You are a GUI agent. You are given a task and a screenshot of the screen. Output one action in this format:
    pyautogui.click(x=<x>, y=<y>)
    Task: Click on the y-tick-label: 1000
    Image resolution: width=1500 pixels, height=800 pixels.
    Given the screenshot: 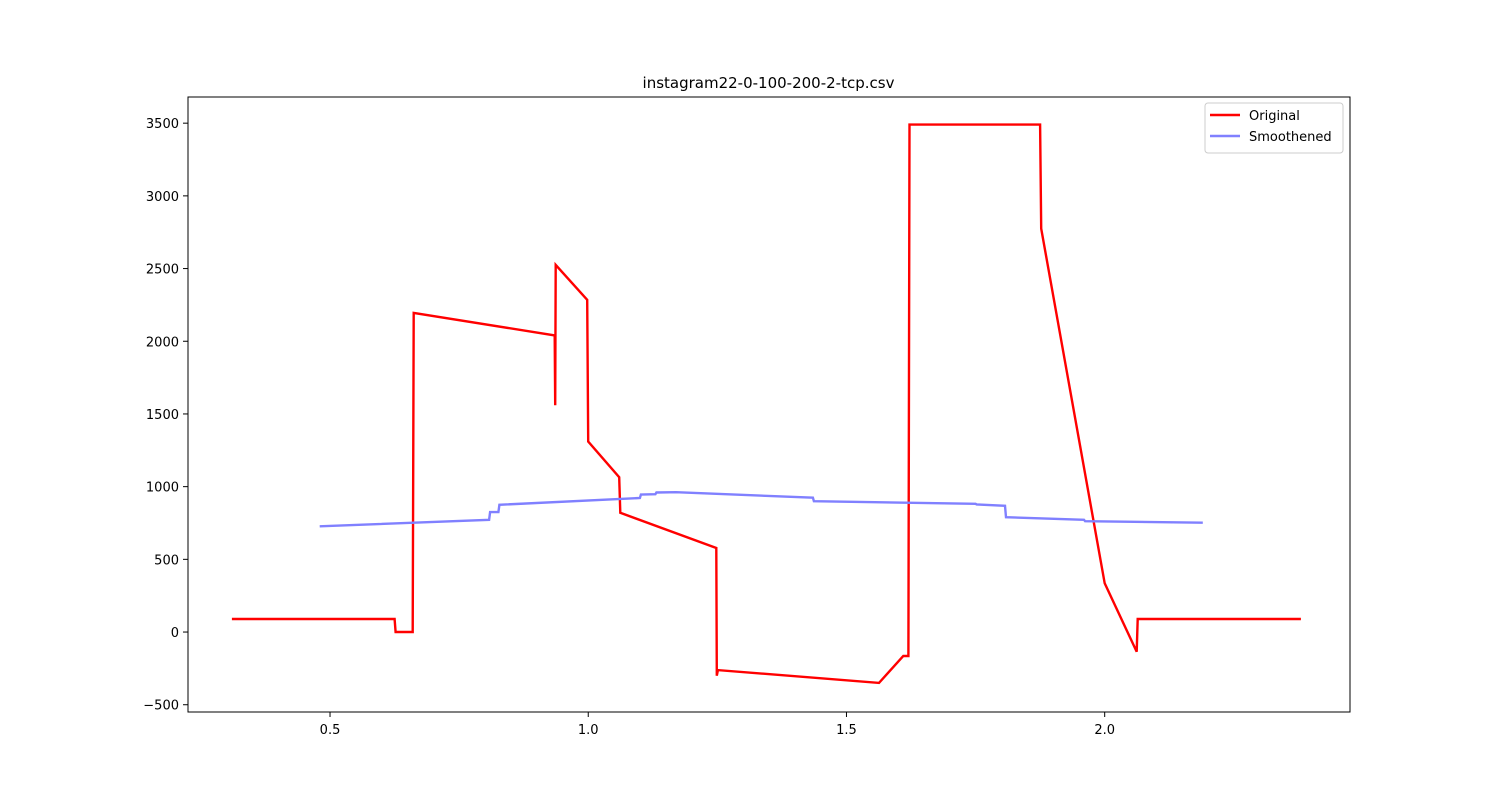 What is the action you would take?
    pyautogui.click(x=162, y=488)
    